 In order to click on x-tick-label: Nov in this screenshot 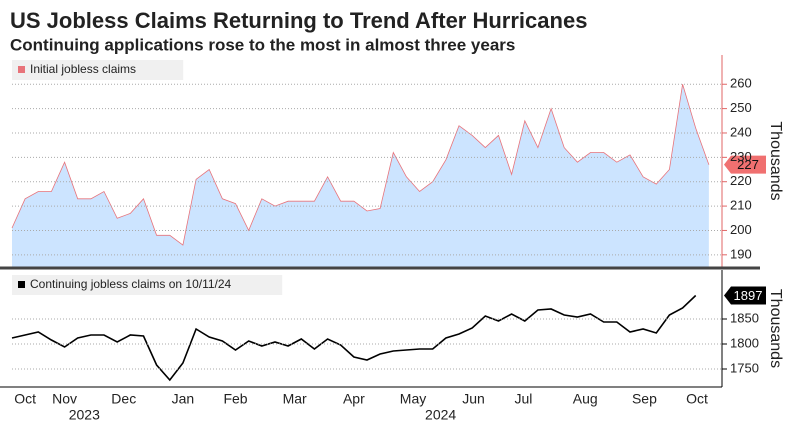, I will do `click(64, 399)`.